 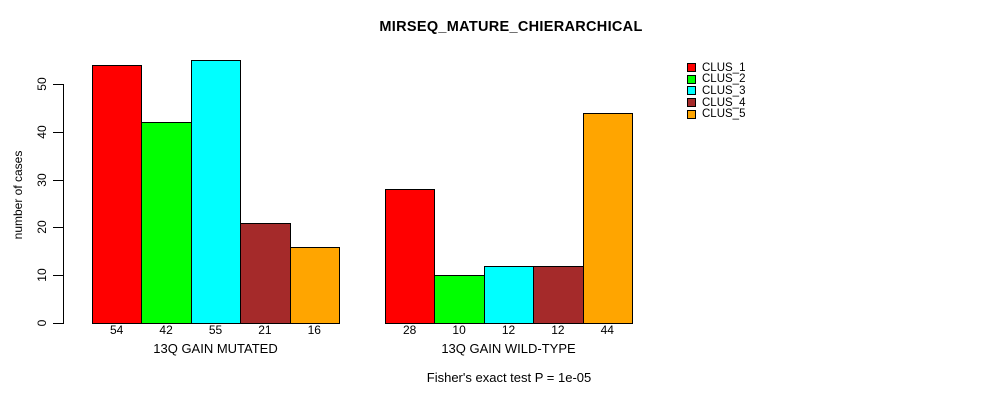 What do you see at coordinates (410, 330) in the screenshot?
I see `bar-value-label: 28` at bounding box center [410, 330].